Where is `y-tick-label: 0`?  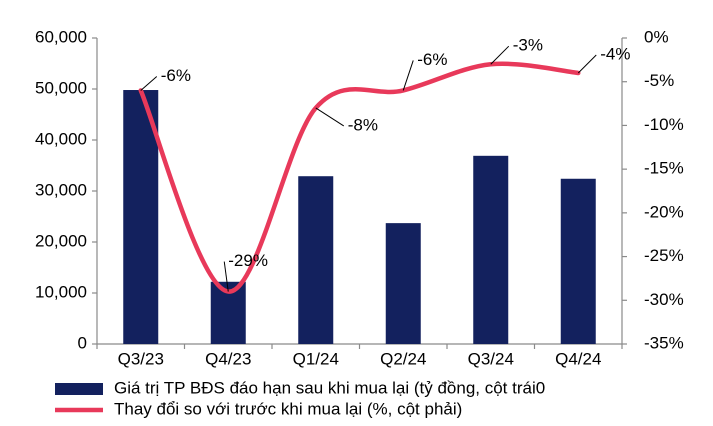
y-tick-label: 0 is located at coordinates (82, 342).